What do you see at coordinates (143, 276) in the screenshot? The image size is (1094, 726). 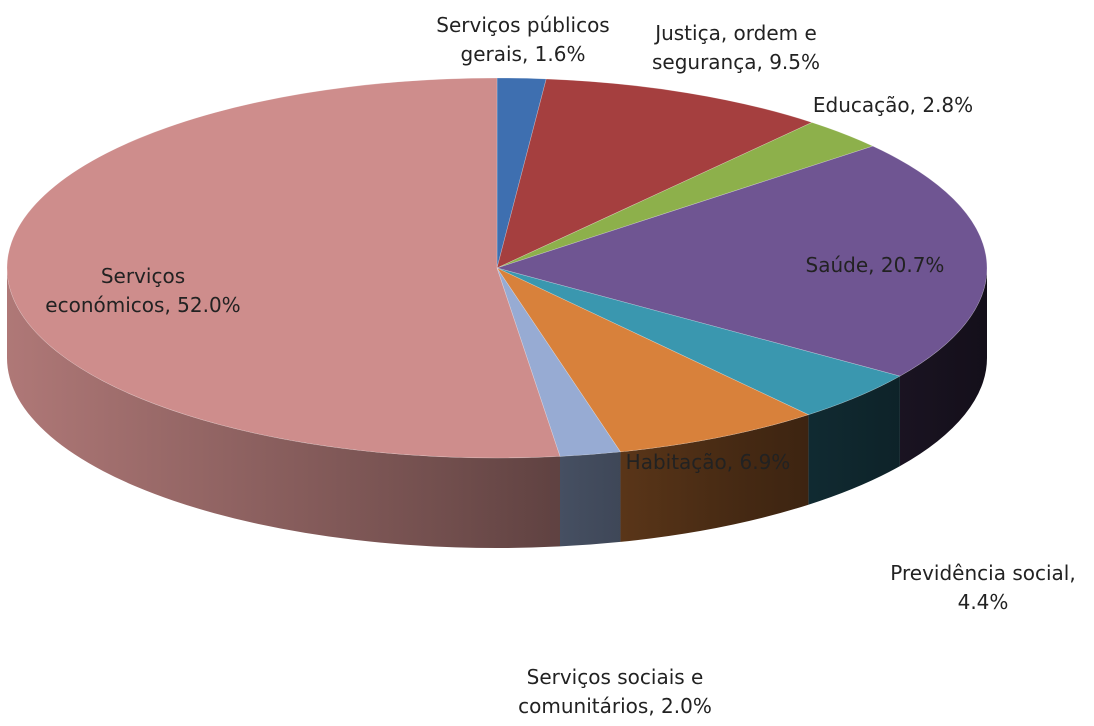 I see `pie-slice-label-line: Serviços` at bounding box center [143, 276].